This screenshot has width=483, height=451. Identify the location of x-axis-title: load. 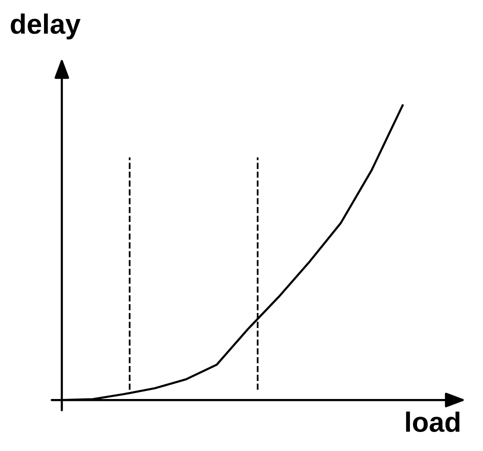
(433, 422).